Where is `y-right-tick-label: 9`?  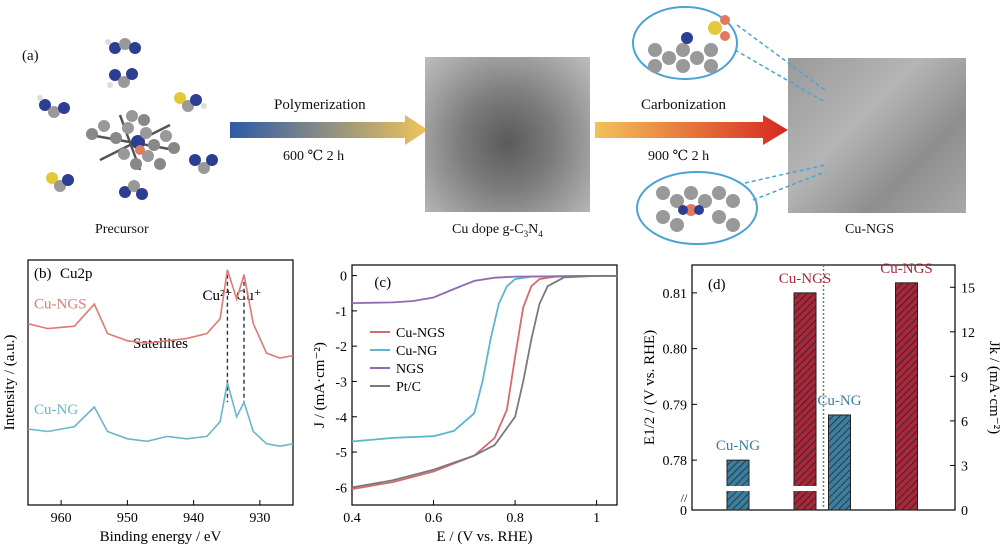 y-right-tick-label: 9 is located at coordinates (964, 377).